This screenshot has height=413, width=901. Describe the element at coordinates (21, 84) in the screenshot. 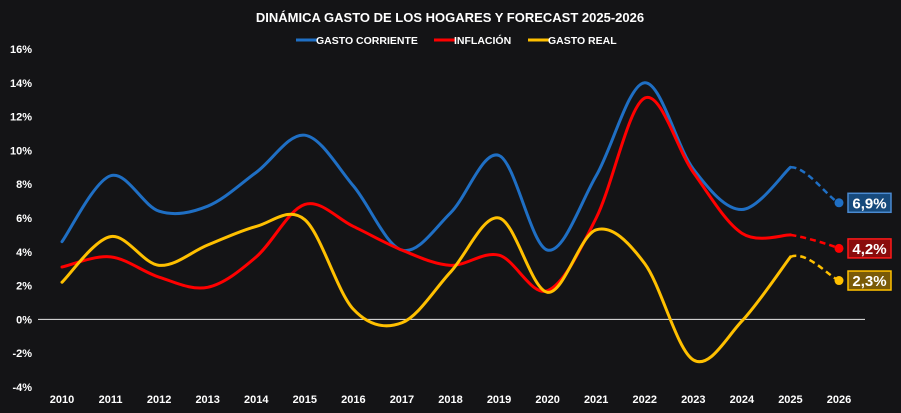

I see `y-tick-label: 14%` at that location.